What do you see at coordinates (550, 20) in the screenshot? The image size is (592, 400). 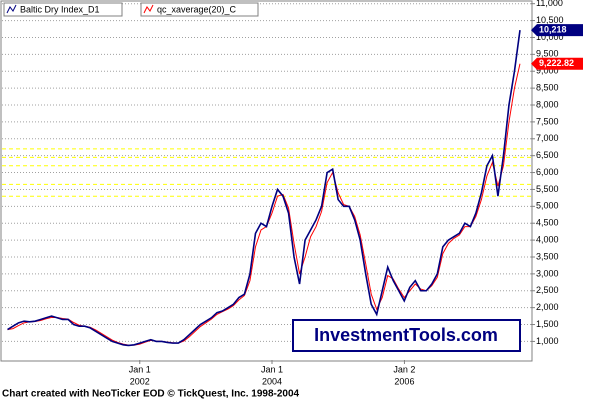 I see `y-tick-label: 10,500` at bounding box center [550, 20].